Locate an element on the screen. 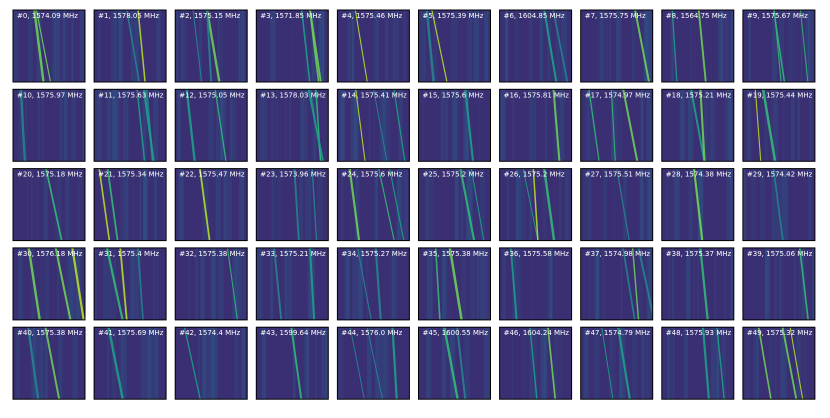 The height and width of the screenshot is (418, 830). spectrogram-panel: #42, 1574.4 MHz is located at coordinates (211, 363).